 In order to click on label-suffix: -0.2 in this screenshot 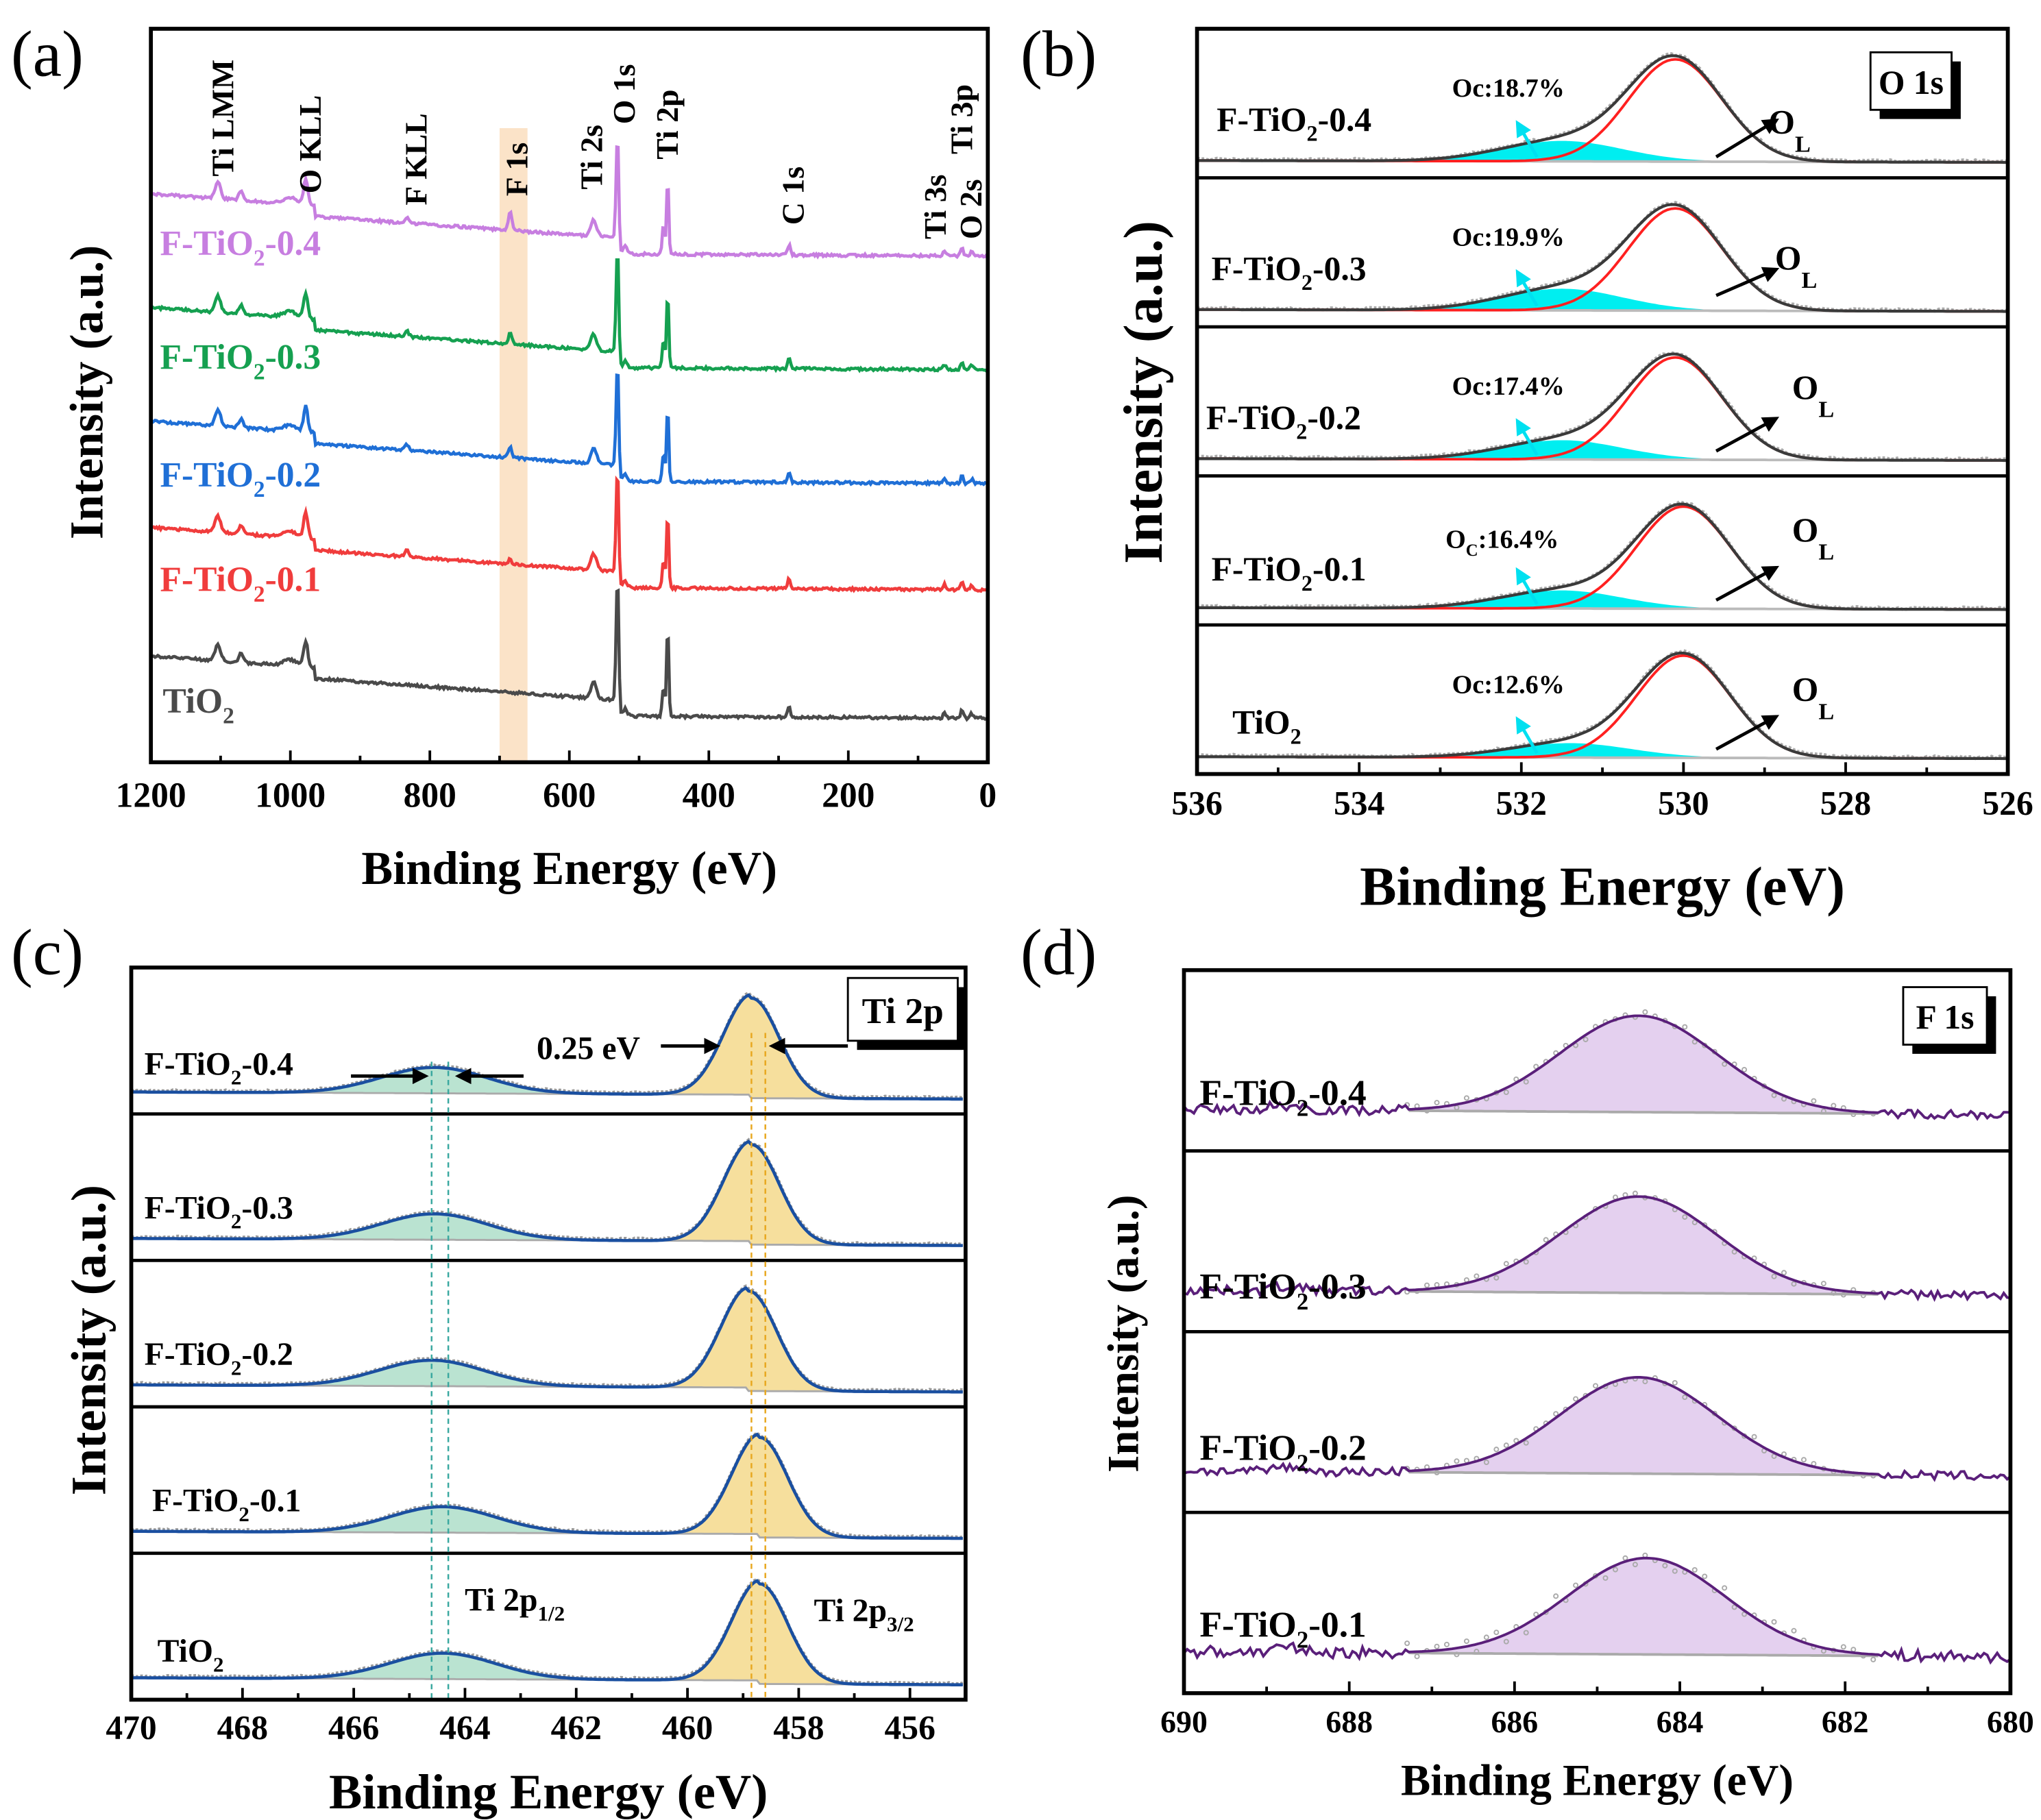, I will do `click(267, 1354)`.